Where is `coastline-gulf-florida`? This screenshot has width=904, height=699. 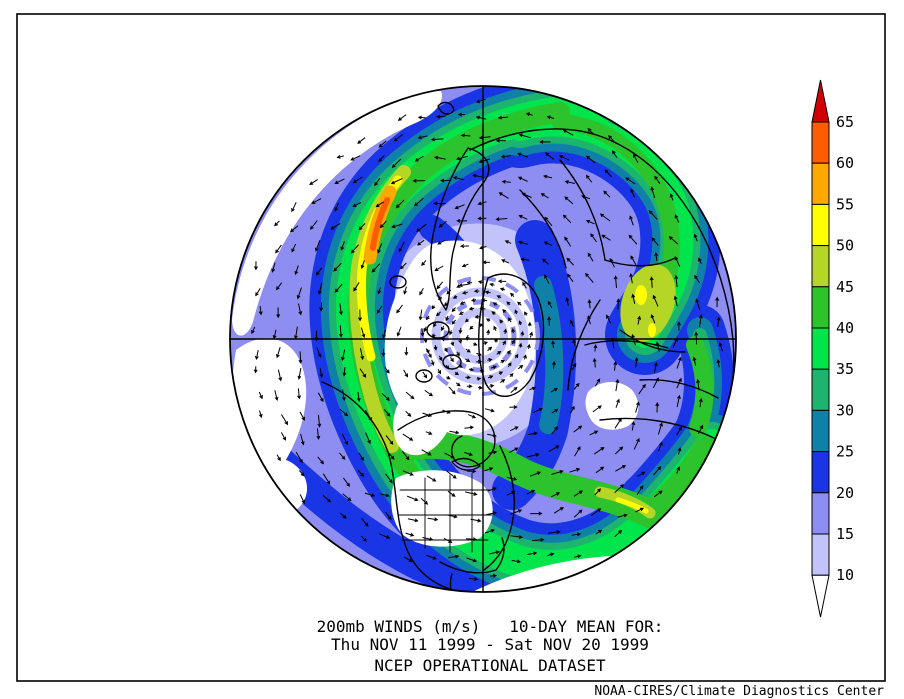
coastline-gulf-florida is located at coordinates (472, 555).